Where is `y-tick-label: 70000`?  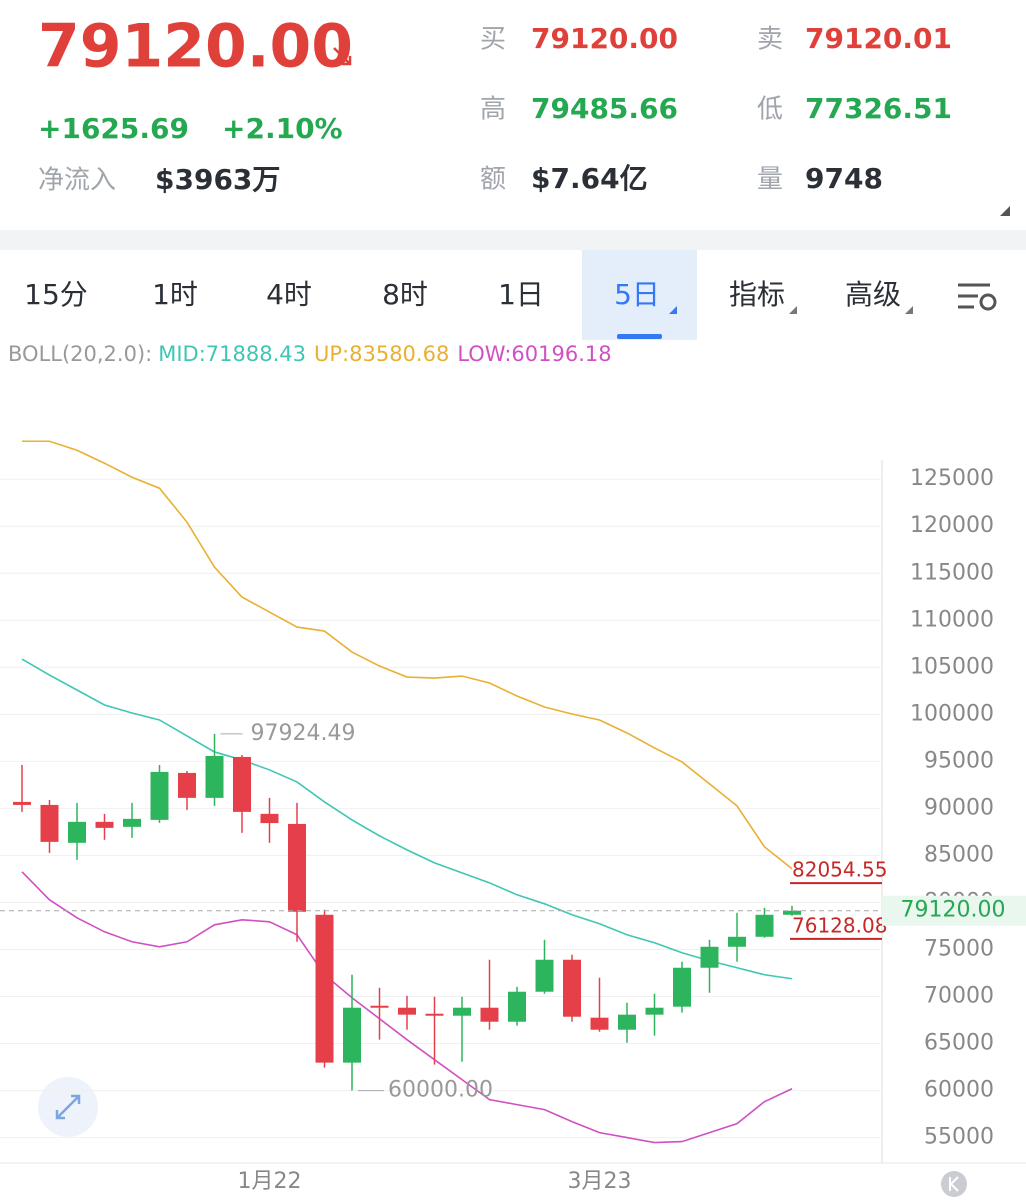
y-tick-label: 70000 is located at coordinates (959, 996).